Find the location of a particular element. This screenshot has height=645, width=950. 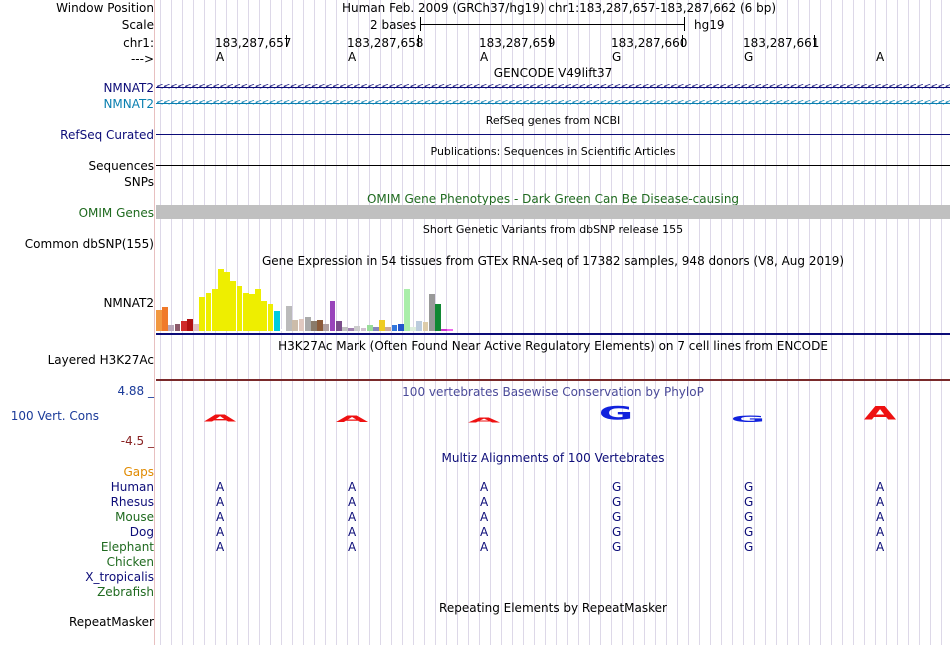

species-label: Mouse is located at coordinates (134, 517).